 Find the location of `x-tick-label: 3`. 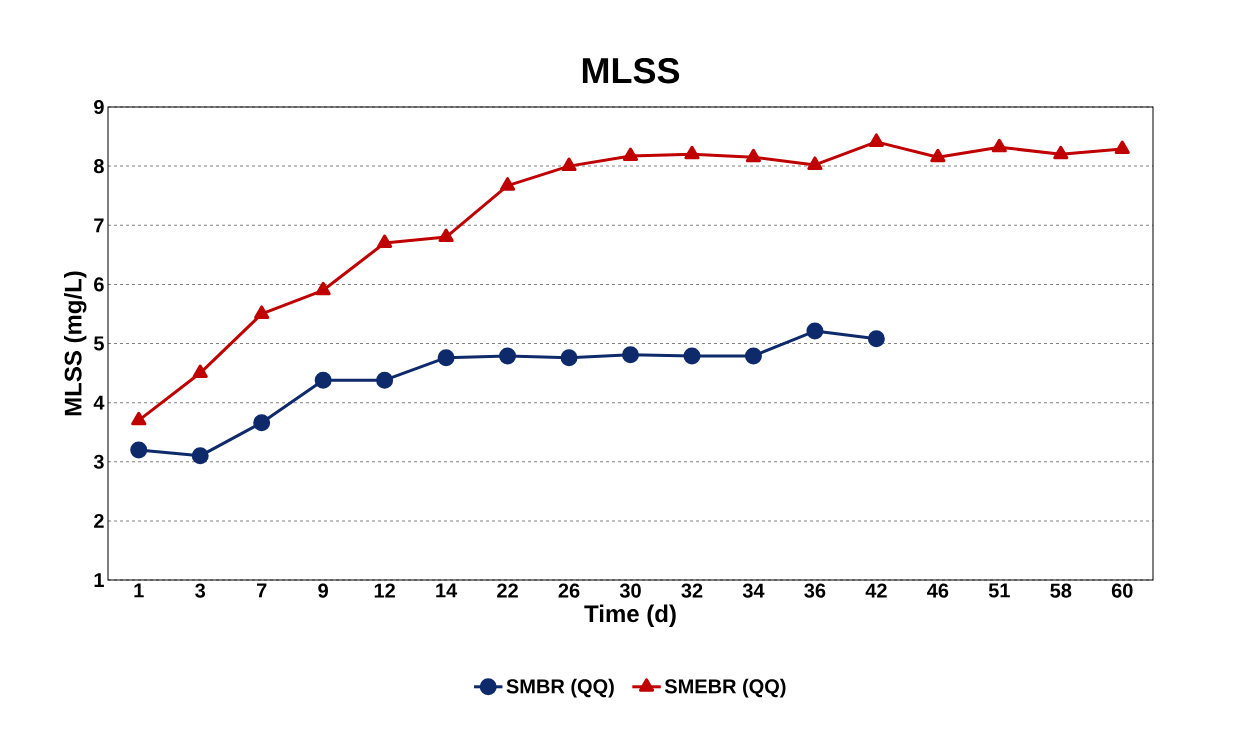

x-tick-label: 3 is located at coordinates (200, 590).